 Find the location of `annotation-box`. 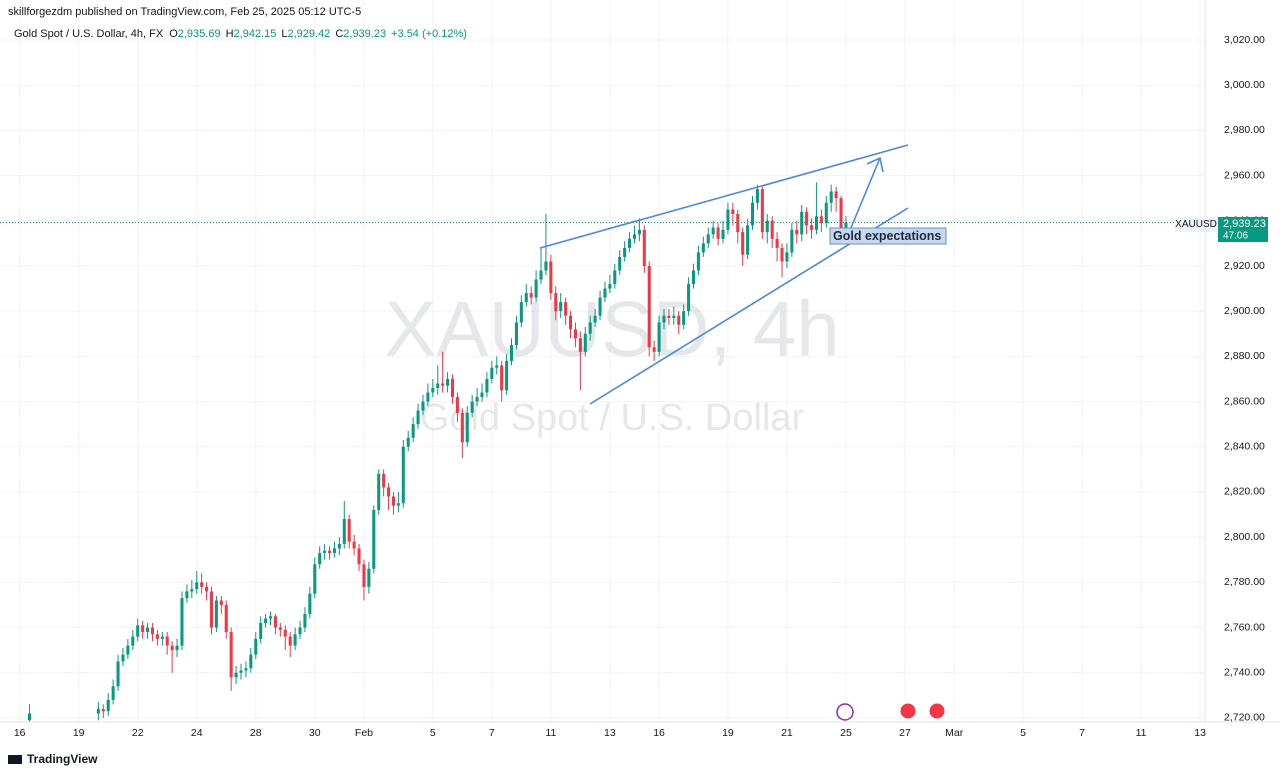

annotation-box is located at coordinates (888, 236).